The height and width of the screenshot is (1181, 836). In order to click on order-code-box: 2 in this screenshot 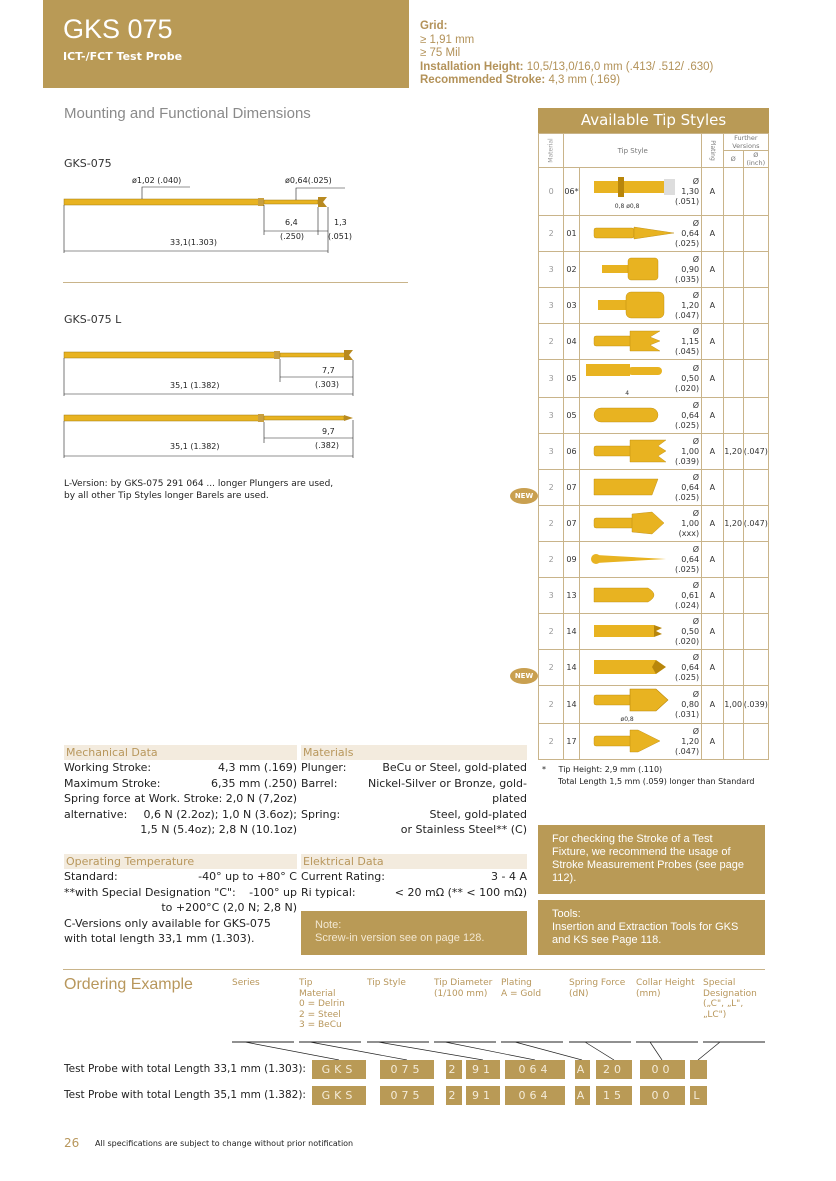, I will do `click(454, 1069)`.